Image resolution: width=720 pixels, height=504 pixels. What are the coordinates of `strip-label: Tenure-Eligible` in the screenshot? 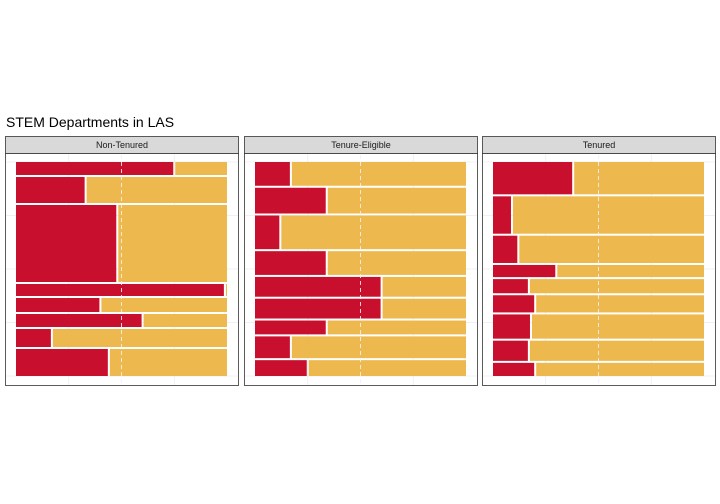 It's located at (361, 145).